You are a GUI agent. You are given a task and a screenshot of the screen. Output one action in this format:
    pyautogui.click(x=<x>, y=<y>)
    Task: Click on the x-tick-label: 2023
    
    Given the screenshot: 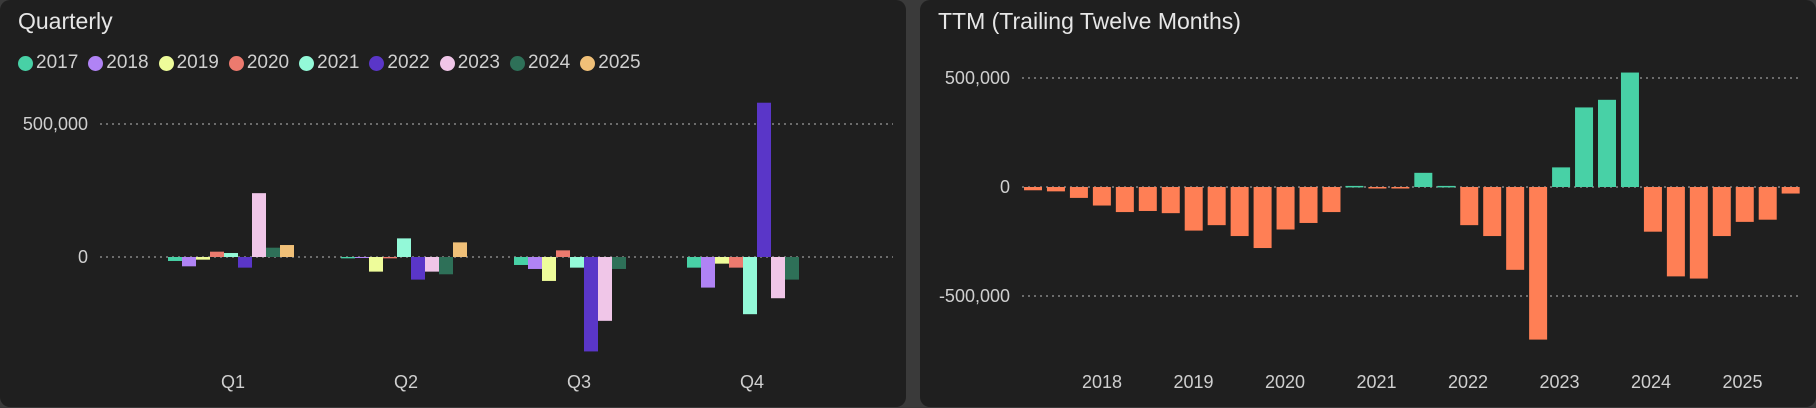 What is the action you would take?
    pyautogui.click(x=1559, y=382)
    